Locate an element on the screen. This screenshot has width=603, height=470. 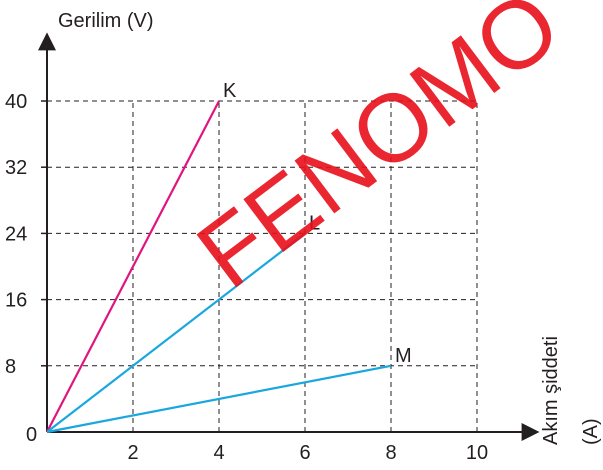
origin-label: 0 is located at coordinates (31, 435).